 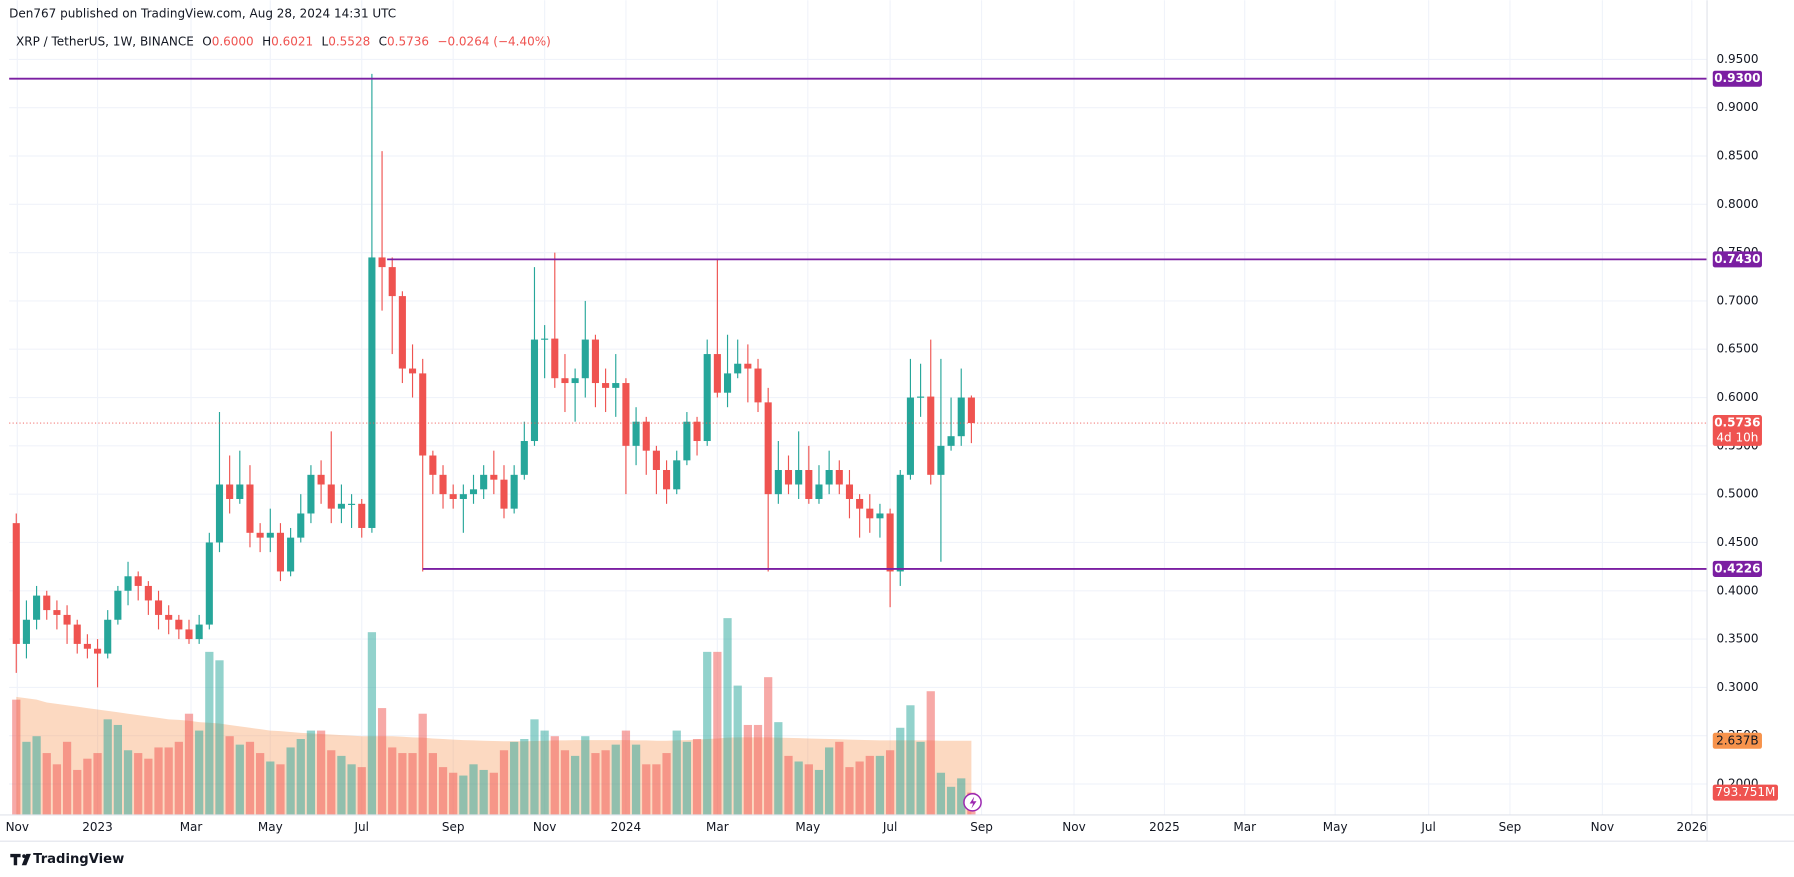 What do you see at coordinates (981, 827) in the screenshot?
I see `x-tick-label: Sep` at bounding box center [981, 827].